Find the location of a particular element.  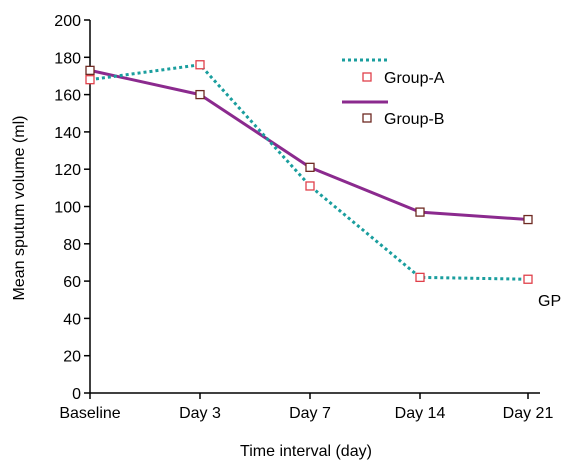

y-tick-label: 60 is located at coordinates (72, 282).